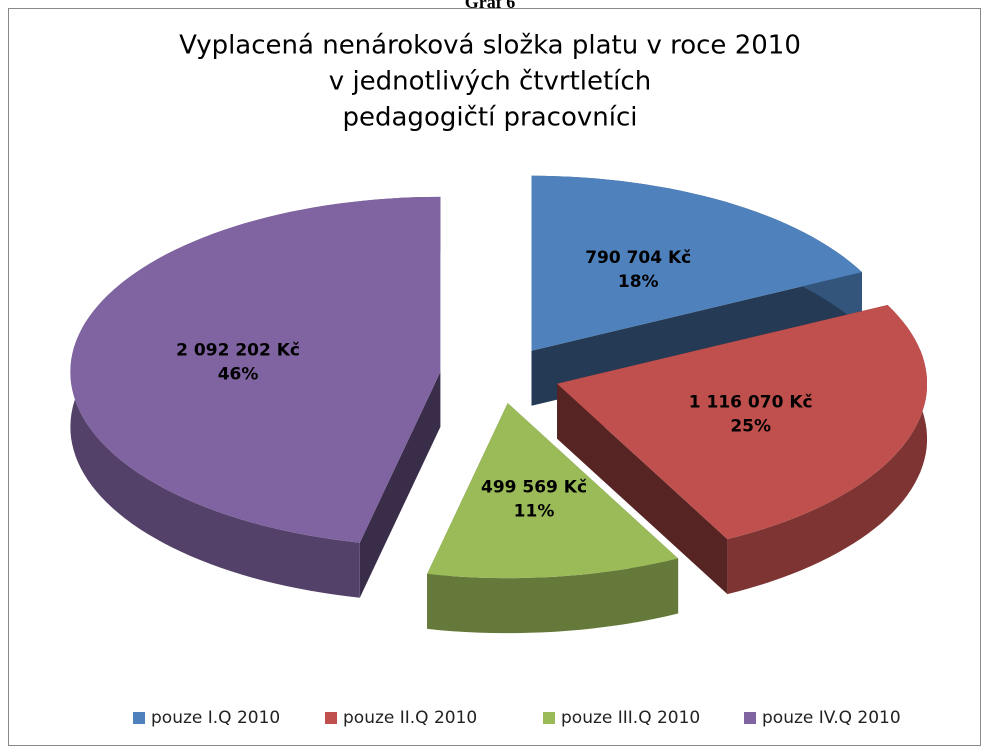 This screenshot has height=747, width=982. What do you see at coordinates (490, 82) in the screenshot?
I see `chart-title: v jednotlivých čtvrtletích` at bounding box center [490, 82].